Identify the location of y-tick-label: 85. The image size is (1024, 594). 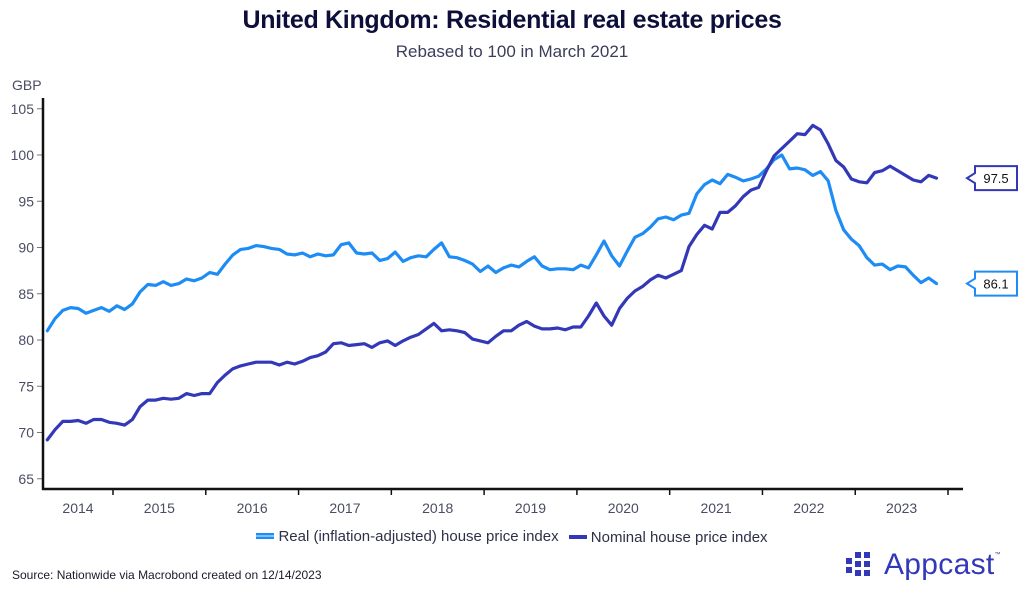
(26, 294).